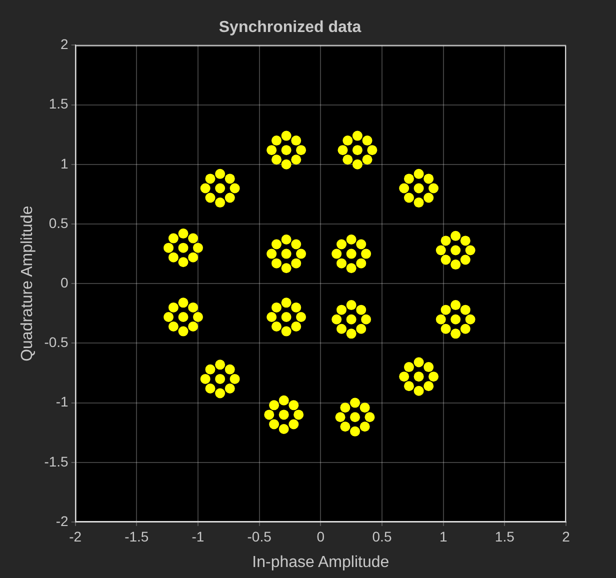  I want to click on x-axis-title: In-phase Amplitude, so click(321, 562).